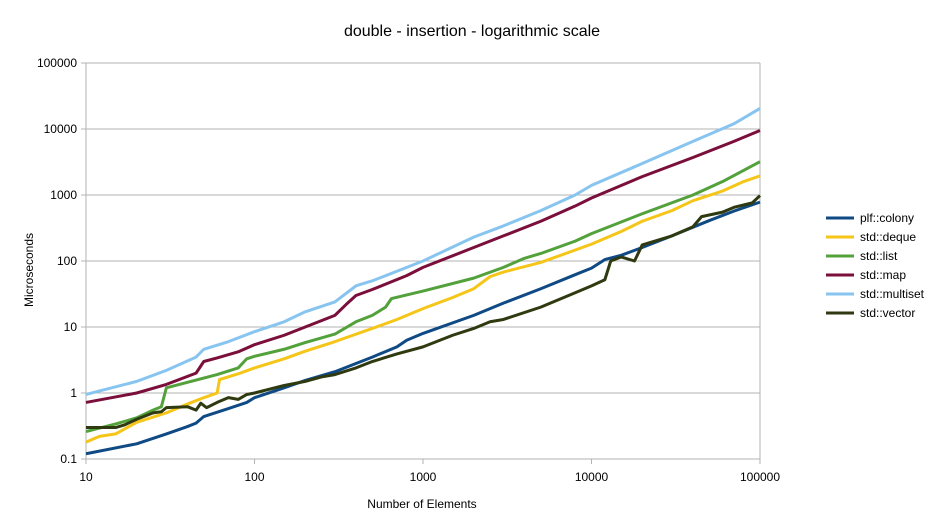 This screenshot has width=945, height=531. What do you see at coordinates (67, 261) in the screenshot?
I see `y-tick-label: 100` at bounding box center [67, 261].